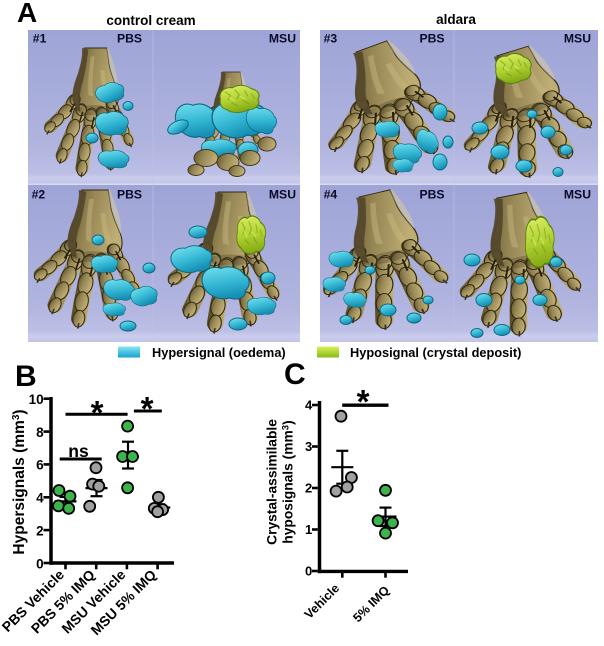 This screenshot has width=604, height=646. I want to click on svg-text: 6, so click(40, 465).